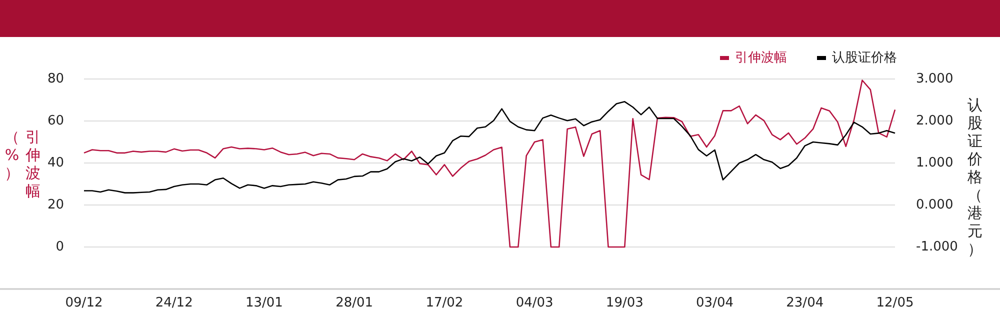 Image resolution: width=1000 pixels, height=324 pixels. Describe the element at coordinates (625, 303) in the screenshot. I see `x-tick-label: 19/03` at that location.